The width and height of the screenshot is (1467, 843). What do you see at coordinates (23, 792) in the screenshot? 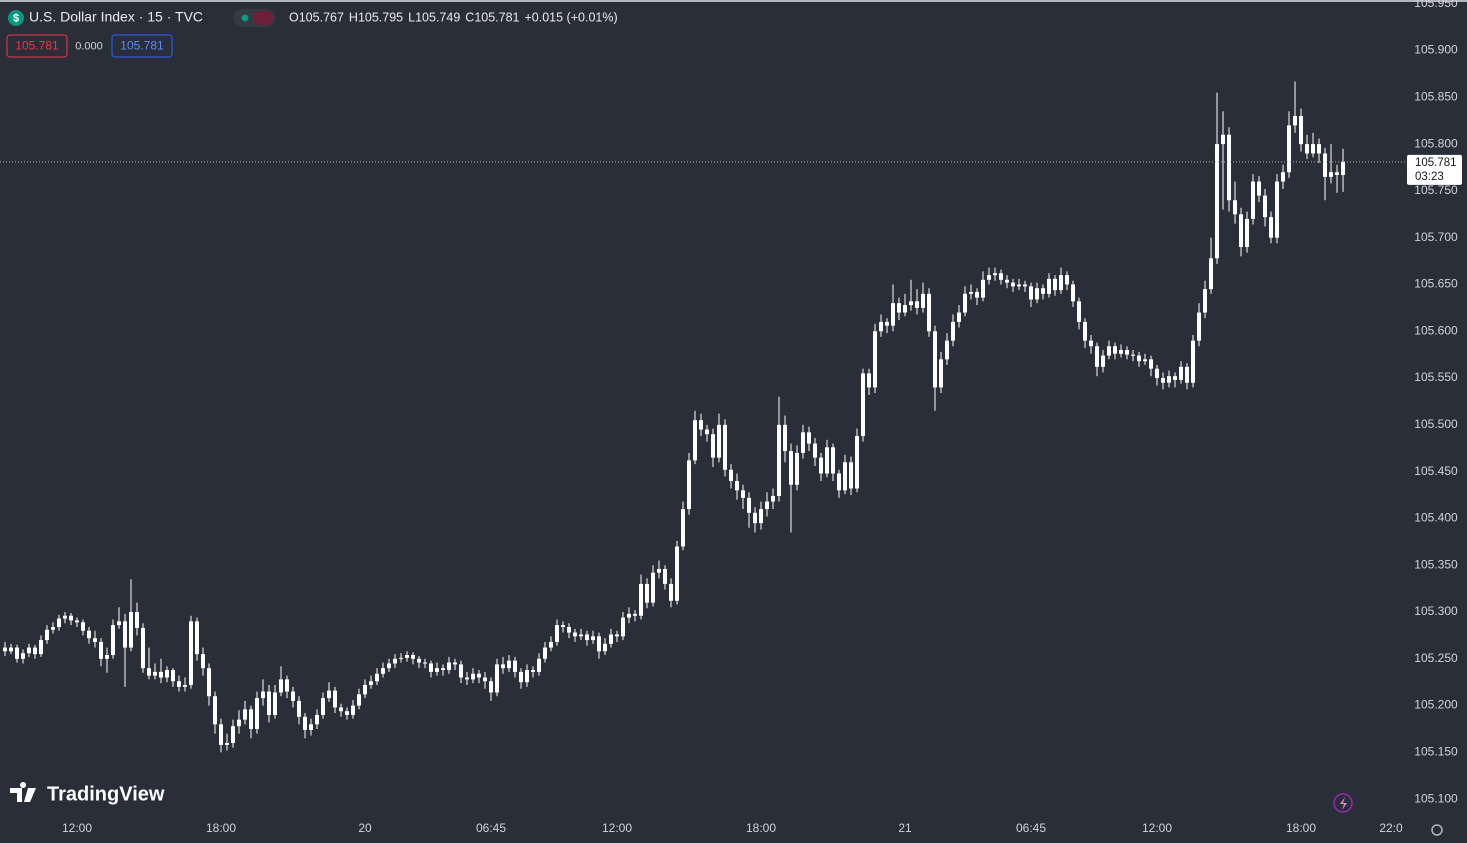
I see `brand-mark` at bounding box center [23, 792].